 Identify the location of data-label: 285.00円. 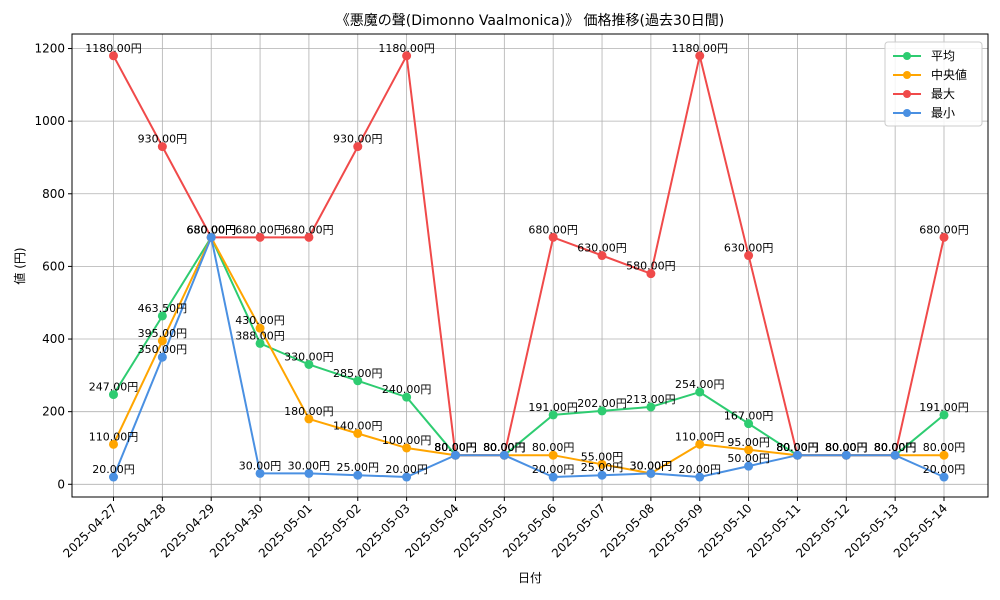
(358, 373).